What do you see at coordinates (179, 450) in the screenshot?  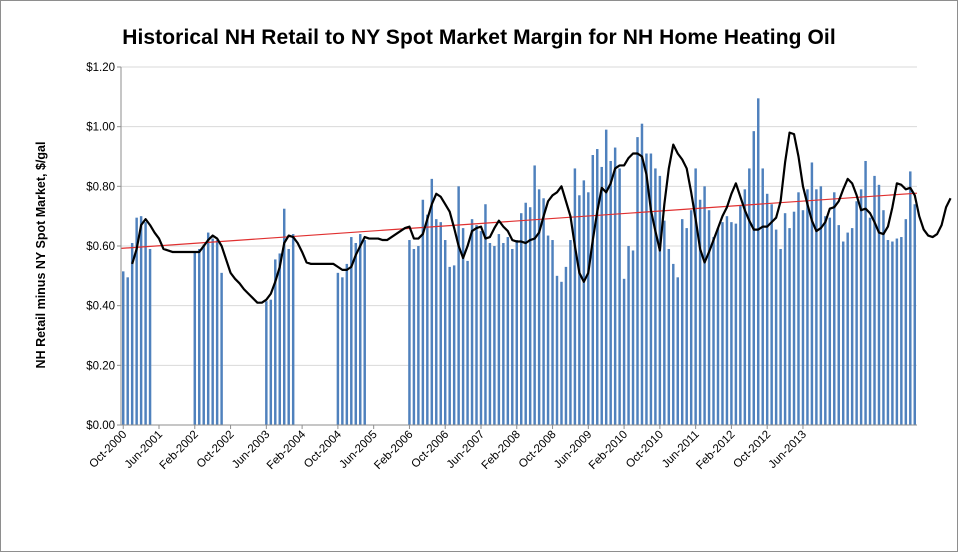 I see `x-tick-label: Feb-2002` at bounding box center [179, 450].